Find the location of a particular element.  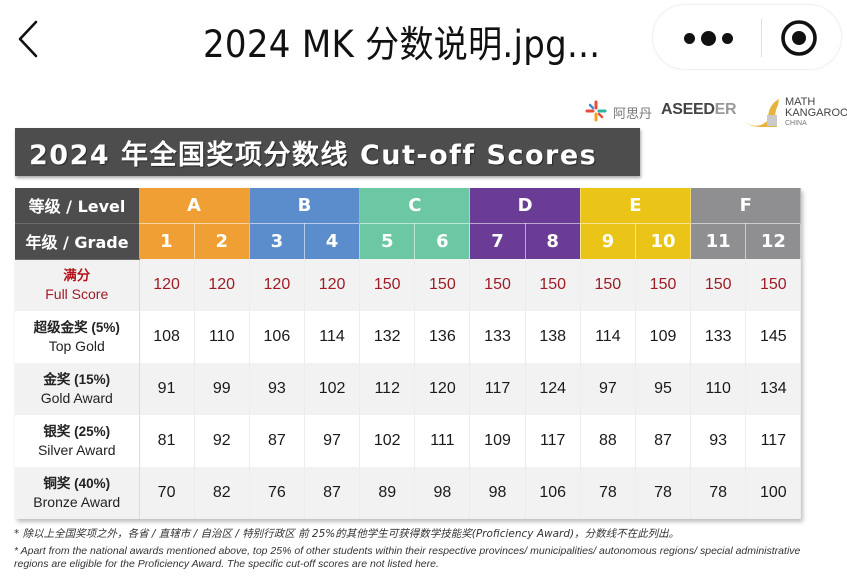

kangaroo-logo-icon is located at coordinates (763, 113).